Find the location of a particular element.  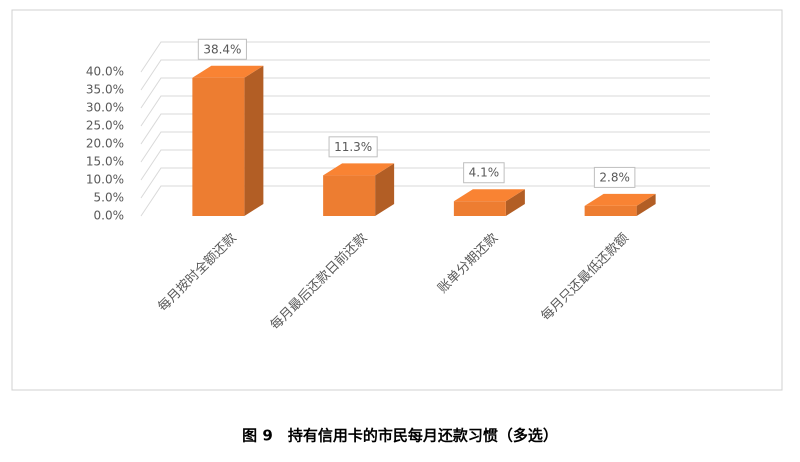

data-label: 38.4% is located at coordinates (222, 49).